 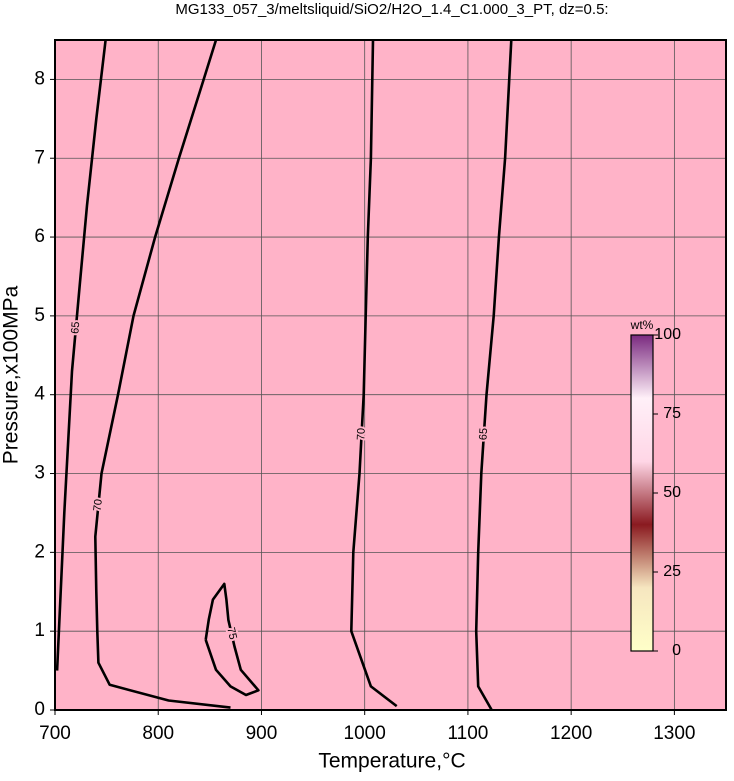 What do you see at coordinates (676, 650) in the screenshot?
I see `colorbar-tick-label: 0` at bounding box center [676, 650].